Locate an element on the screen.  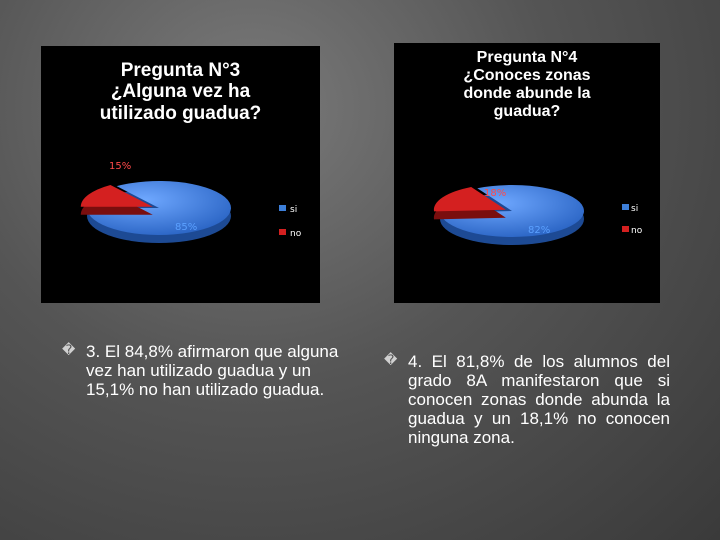
chart-title-line: donde abunde la is located at coordinates (527, 93).